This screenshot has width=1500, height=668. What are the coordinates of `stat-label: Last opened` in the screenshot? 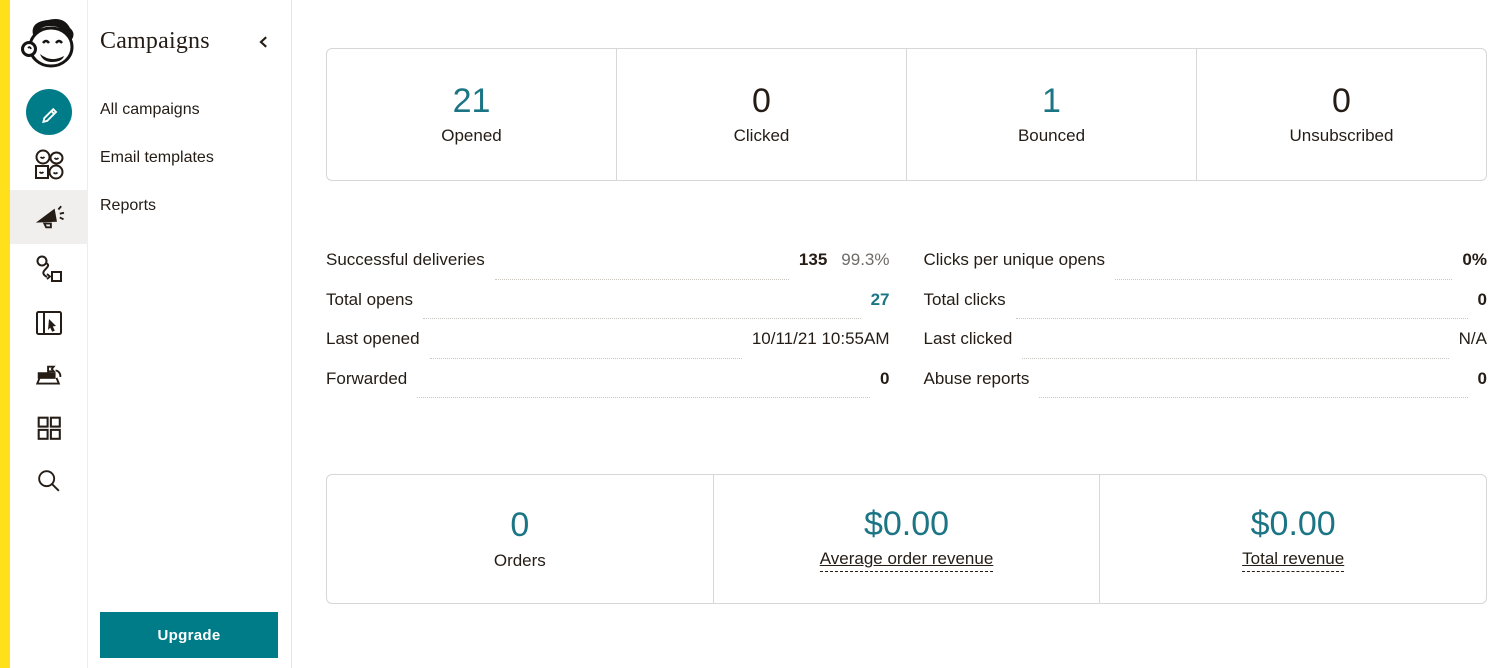 It's located at (373, 338).